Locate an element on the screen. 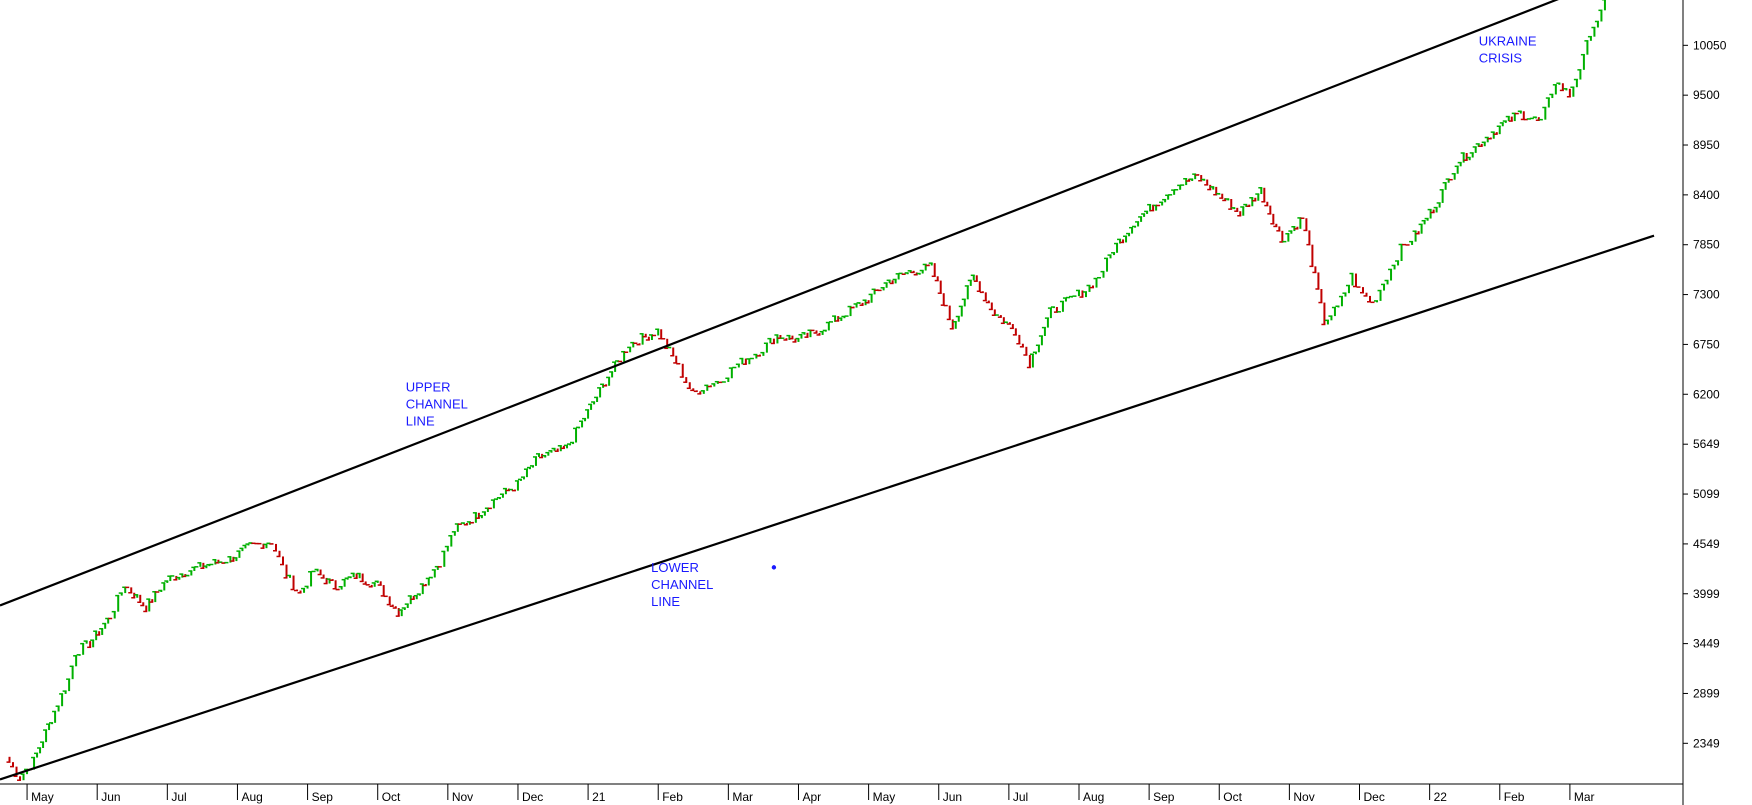 This screenshot has height=805, width=1752. x-tick-label: 21 is located at coordinates (599, 797).